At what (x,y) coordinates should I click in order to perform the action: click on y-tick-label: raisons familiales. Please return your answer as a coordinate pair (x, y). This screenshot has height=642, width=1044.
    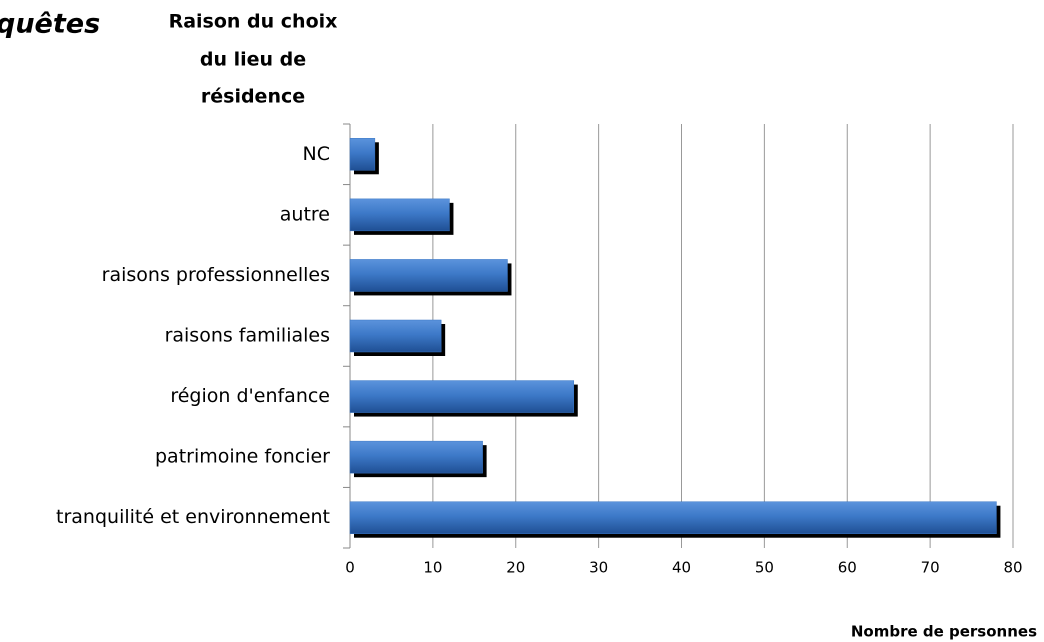
    Looking at the image, I should click on (247, 336).